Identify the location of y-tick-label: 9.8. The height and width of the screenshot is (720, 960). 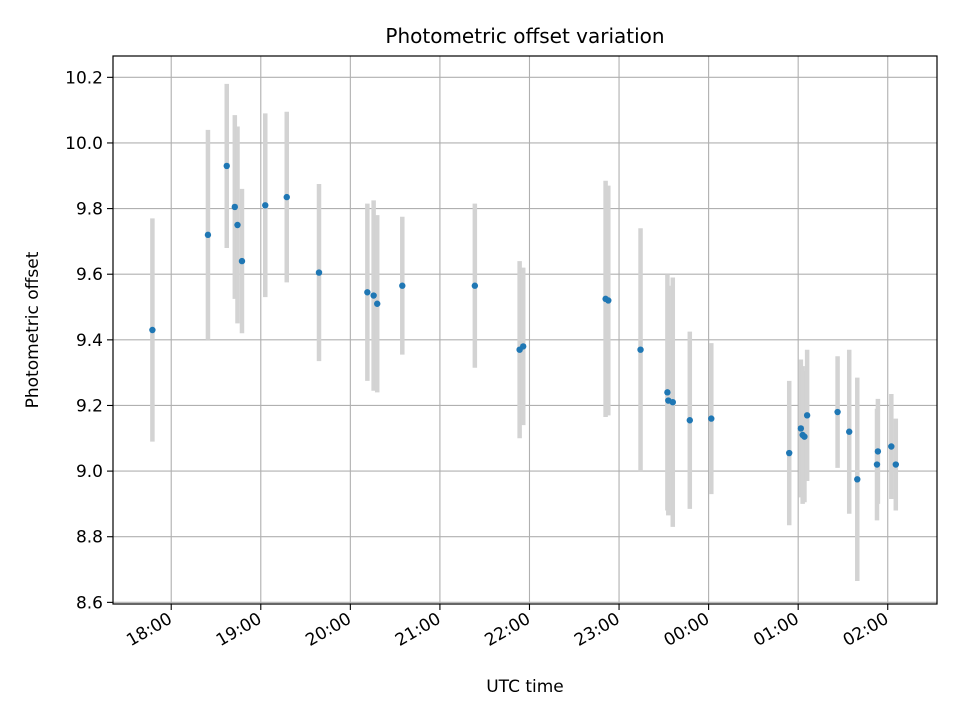
(89, 210).